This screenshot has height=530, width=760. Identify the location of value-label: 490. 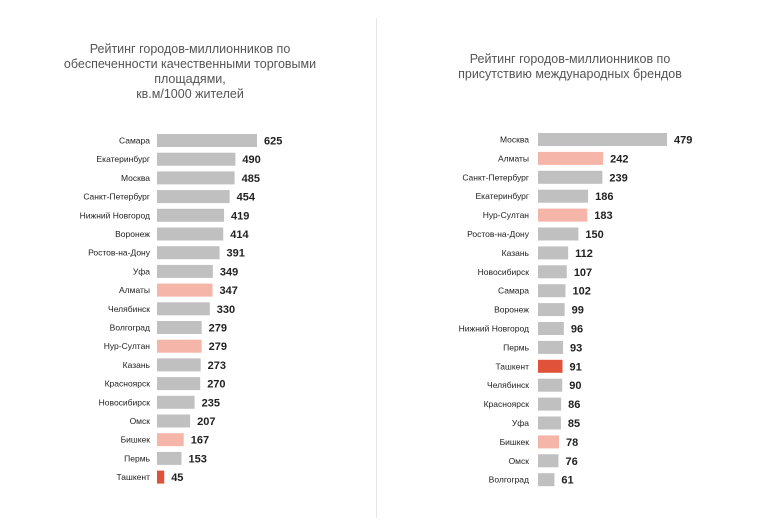
(251, 160).